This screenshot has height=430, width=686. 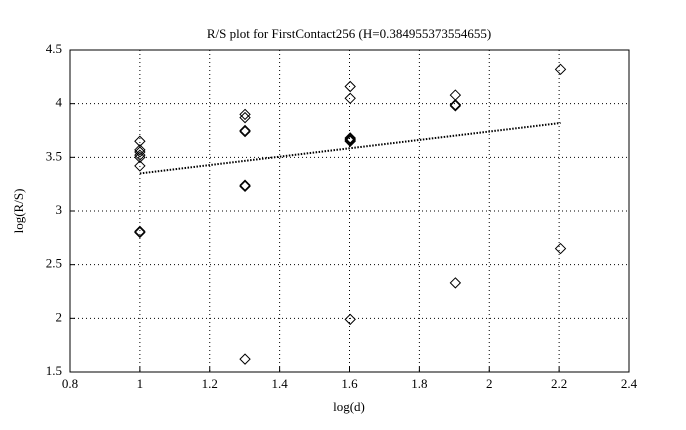 I want to click on x-tick-label: 0.8, so click(x=70, y=383).